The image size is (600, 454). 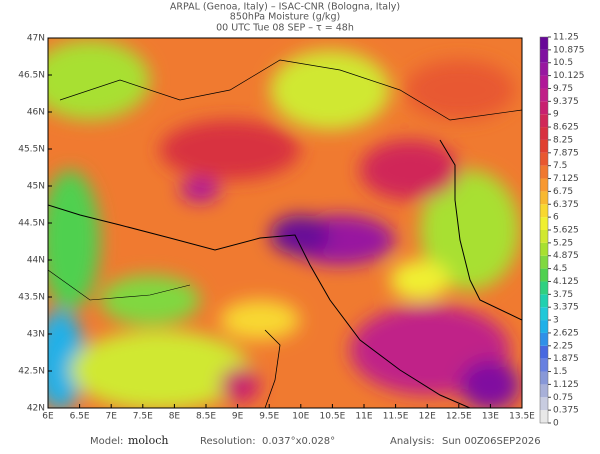 What do you see at coordinates (143, 417) in the screenshot?
I see `lon-tick-label: 7.5E` at bounding box center [143, 417].